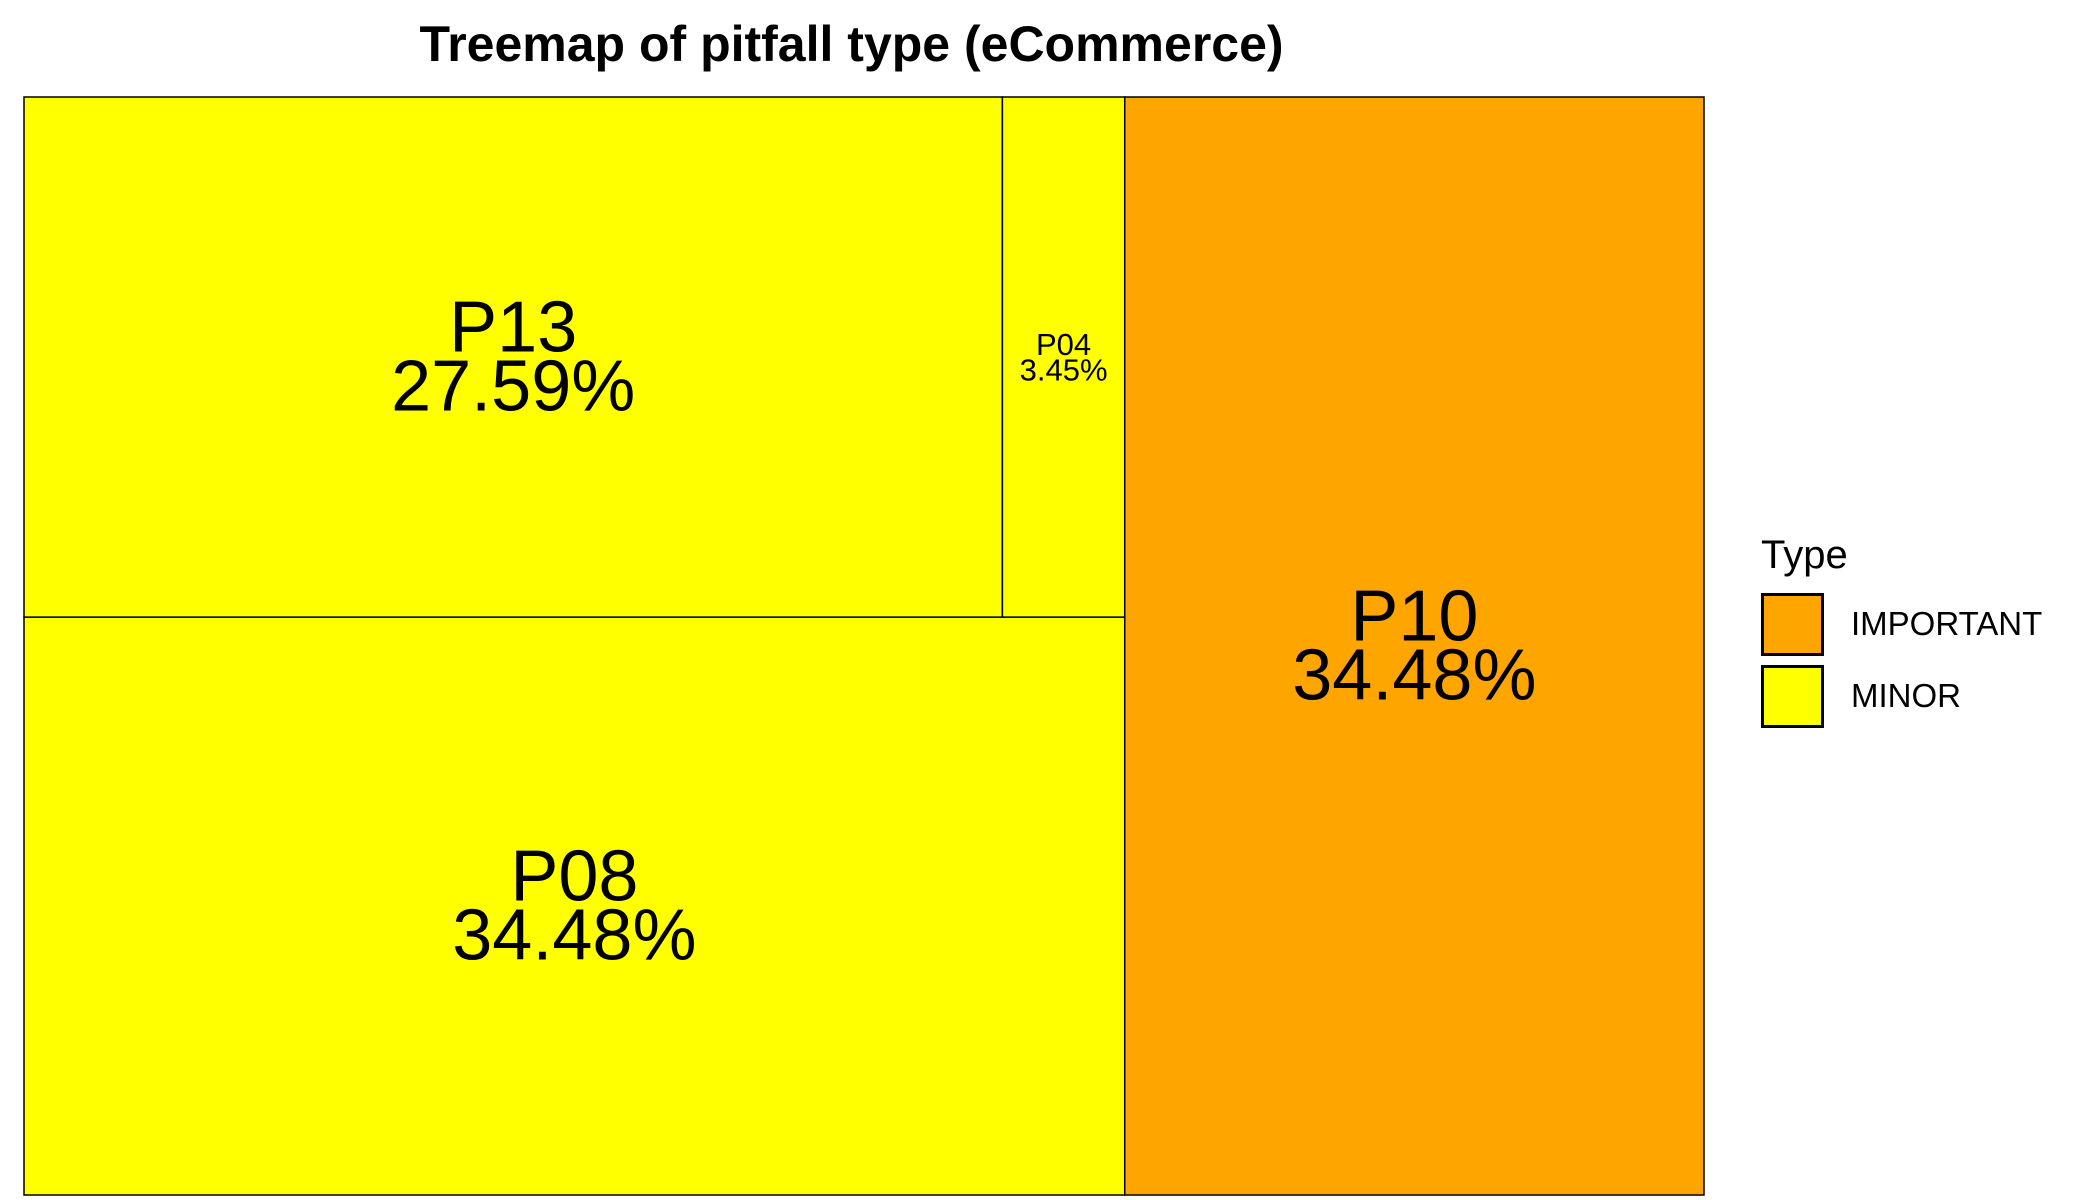  What do you see at coordinates (1947, 623) in the screenshot?
I see `legend-label-important: IMPORTANT` at bounding box center [1947, 623].